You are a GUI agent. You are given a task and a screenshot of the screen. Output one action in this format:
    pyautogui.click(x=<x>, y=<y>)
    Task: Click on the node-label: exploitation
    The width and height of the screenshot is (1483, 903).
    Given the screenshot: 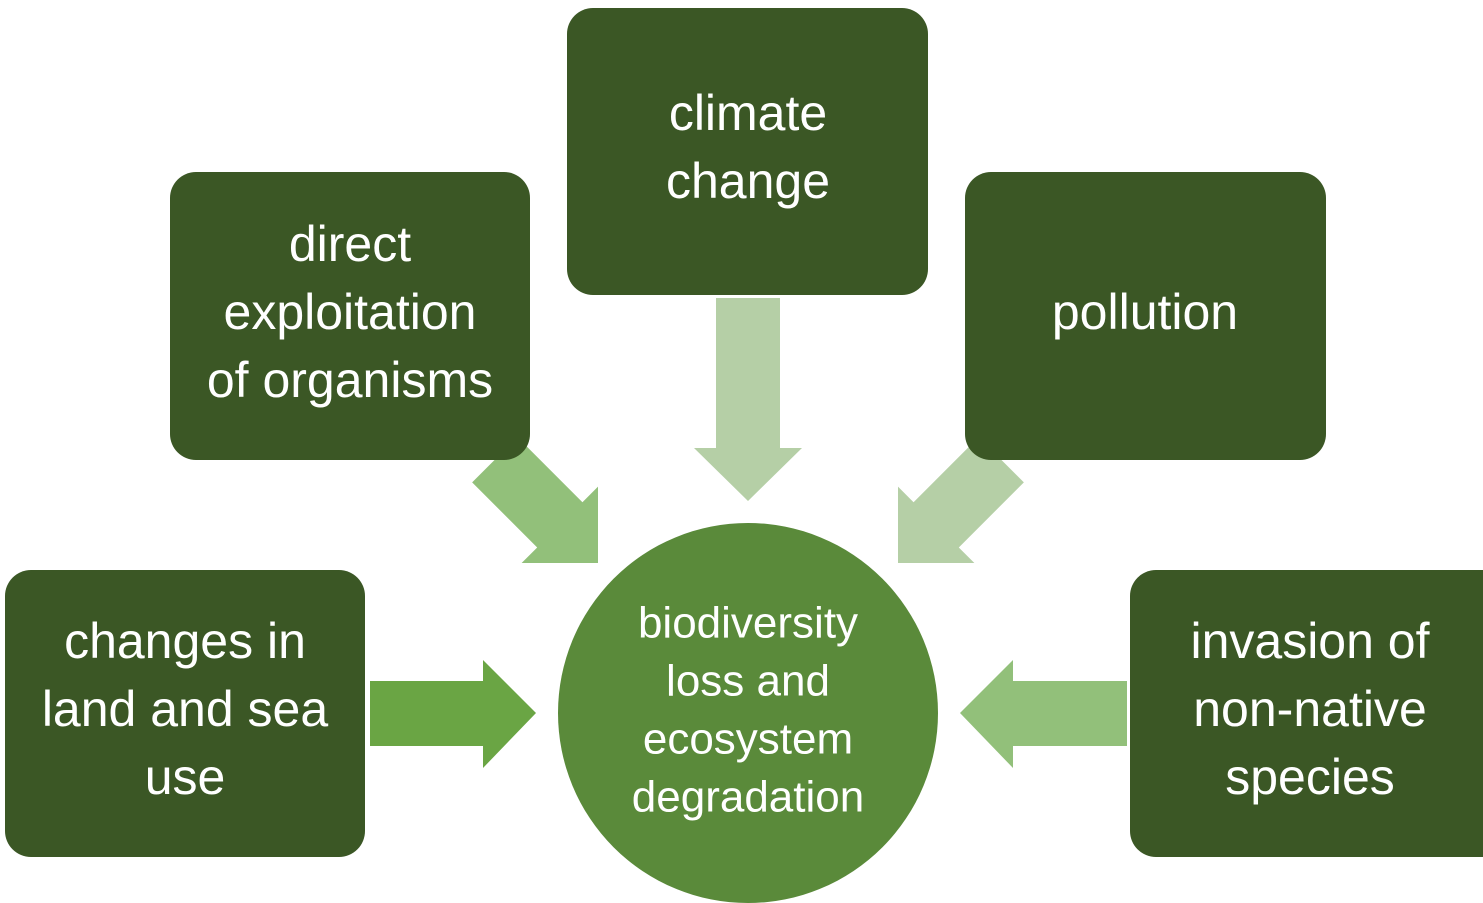 What is the action you would take?
    pyautogui.click(x=350, y=312)
    